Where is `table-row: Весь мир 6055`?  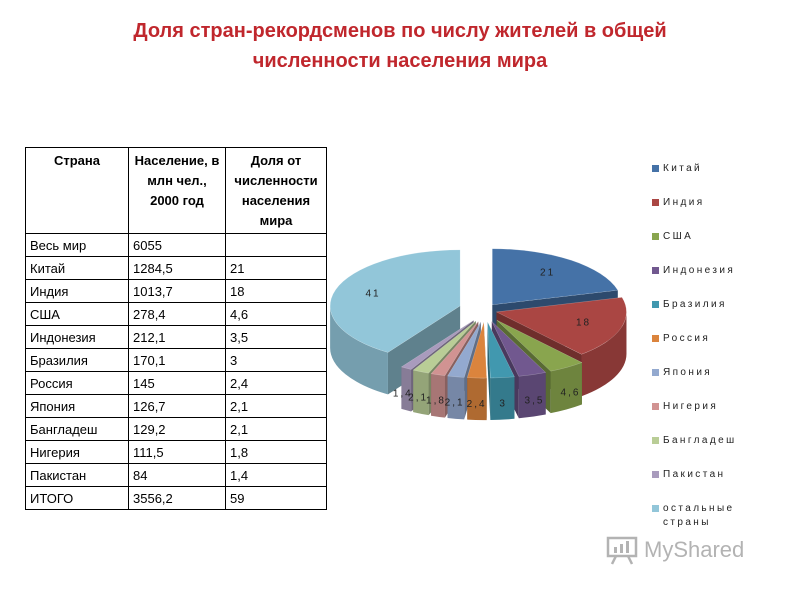 table-row: Весь мир 6055 is located at coordinates (176, 245).